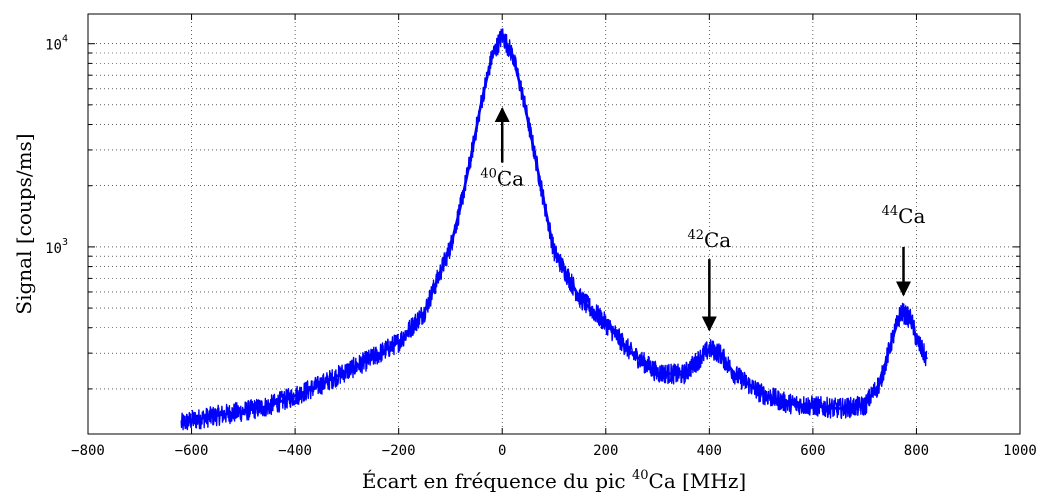  Describe the element at coordinates (502, 179) in the screenshot. I see `annotation-label: 40Ca` at that location.